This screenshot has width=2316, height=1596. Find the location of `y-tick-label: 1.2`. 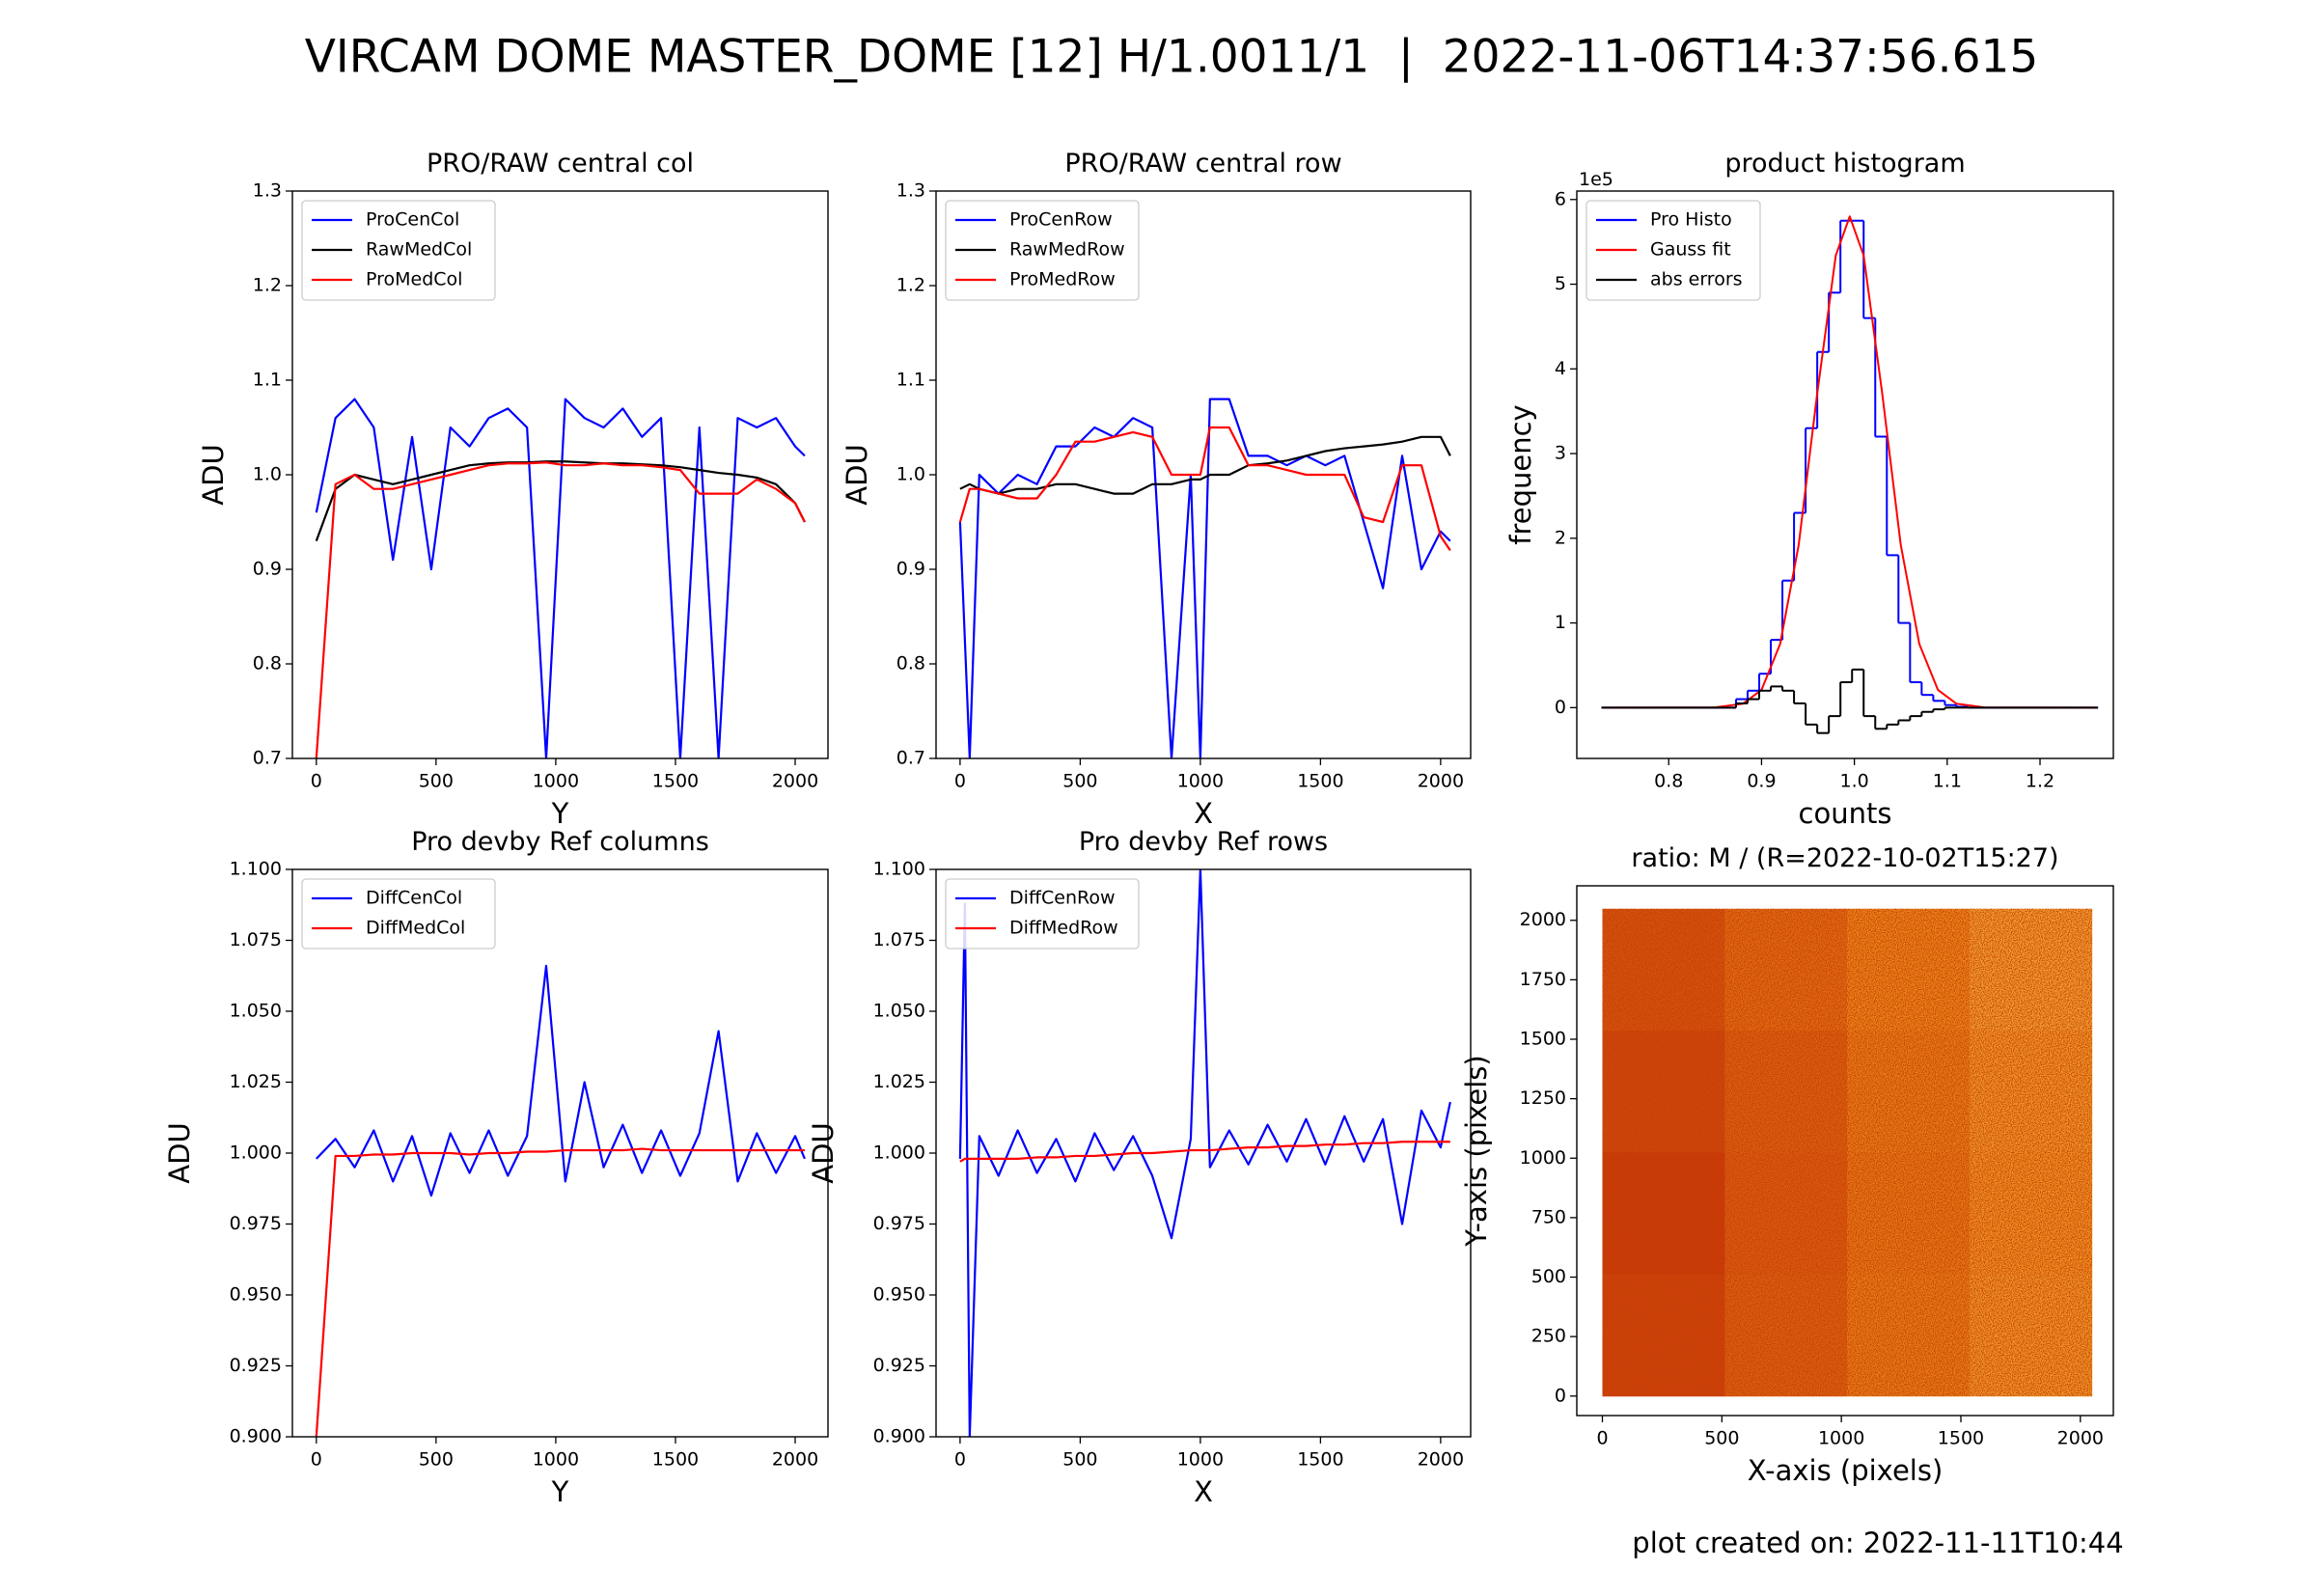

y-tick-label: 1.2 is located at coordinates (910, 285).